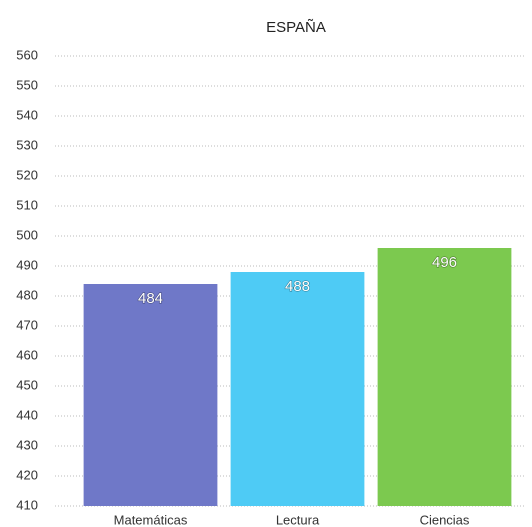 The image size is (532, 527). I want to click on value-label: 488, so click(297, 286).